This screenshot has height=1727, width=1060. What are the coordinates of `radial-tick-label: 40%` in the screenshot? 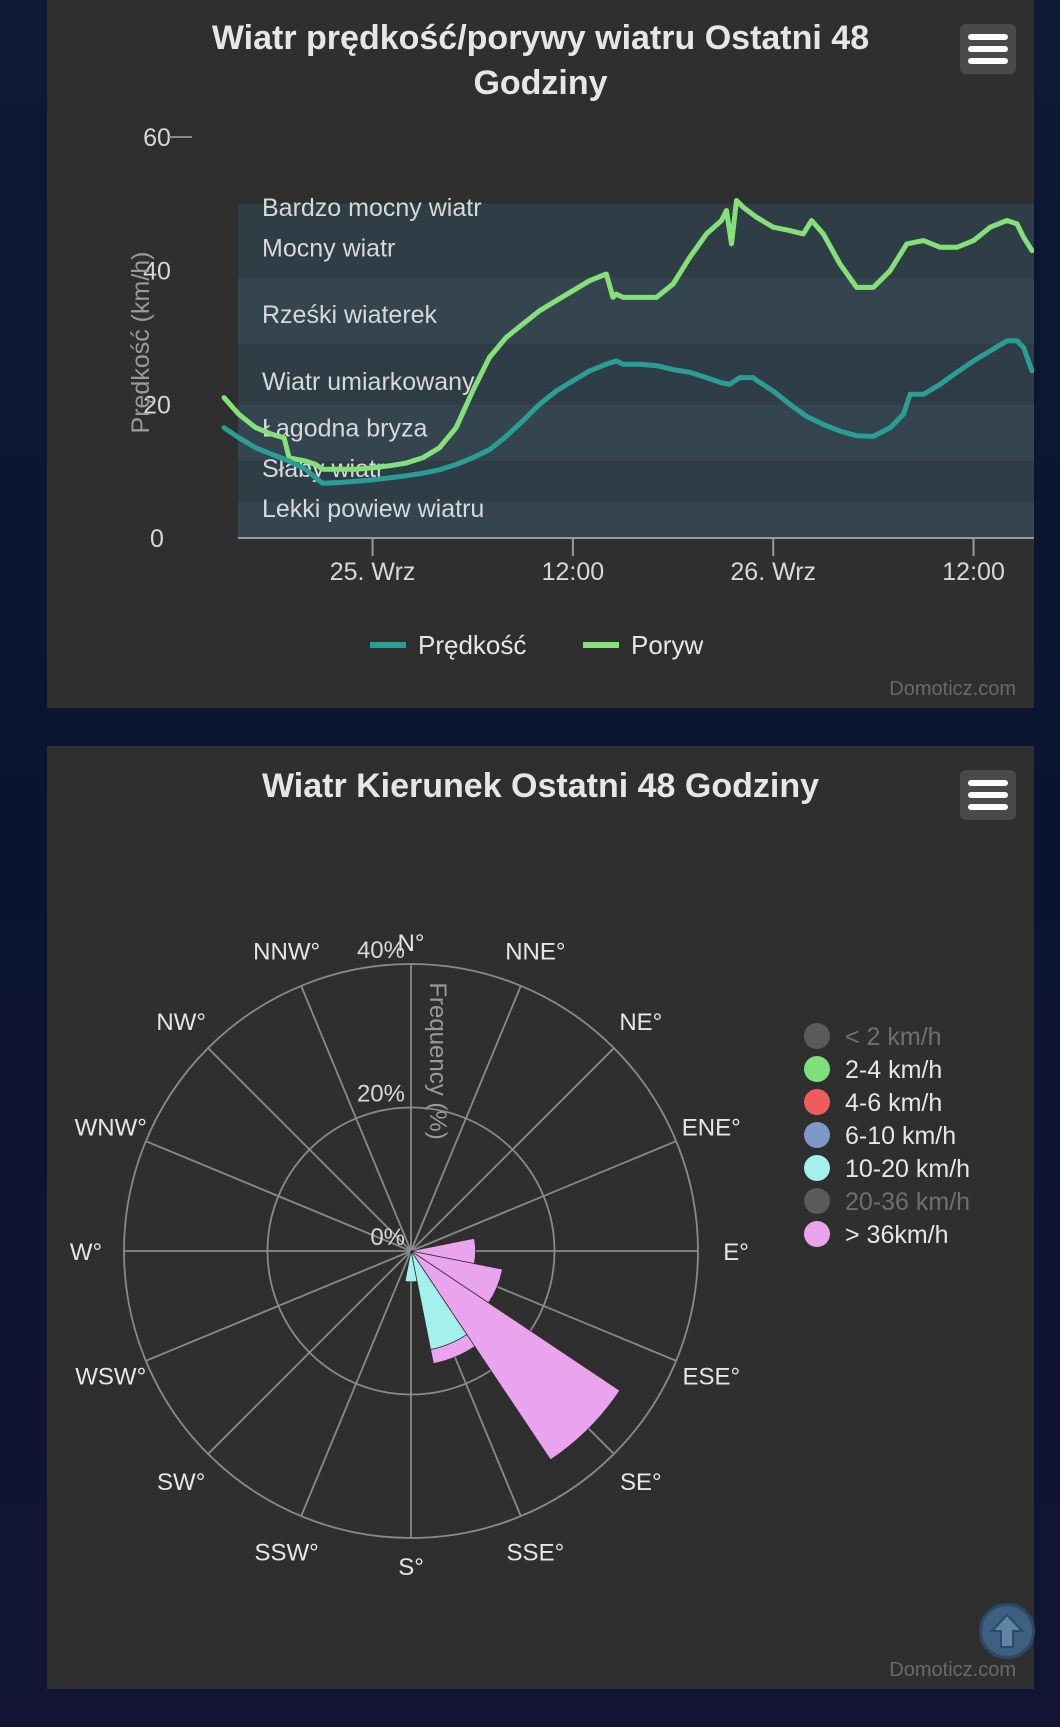 It's located at (381, 950).